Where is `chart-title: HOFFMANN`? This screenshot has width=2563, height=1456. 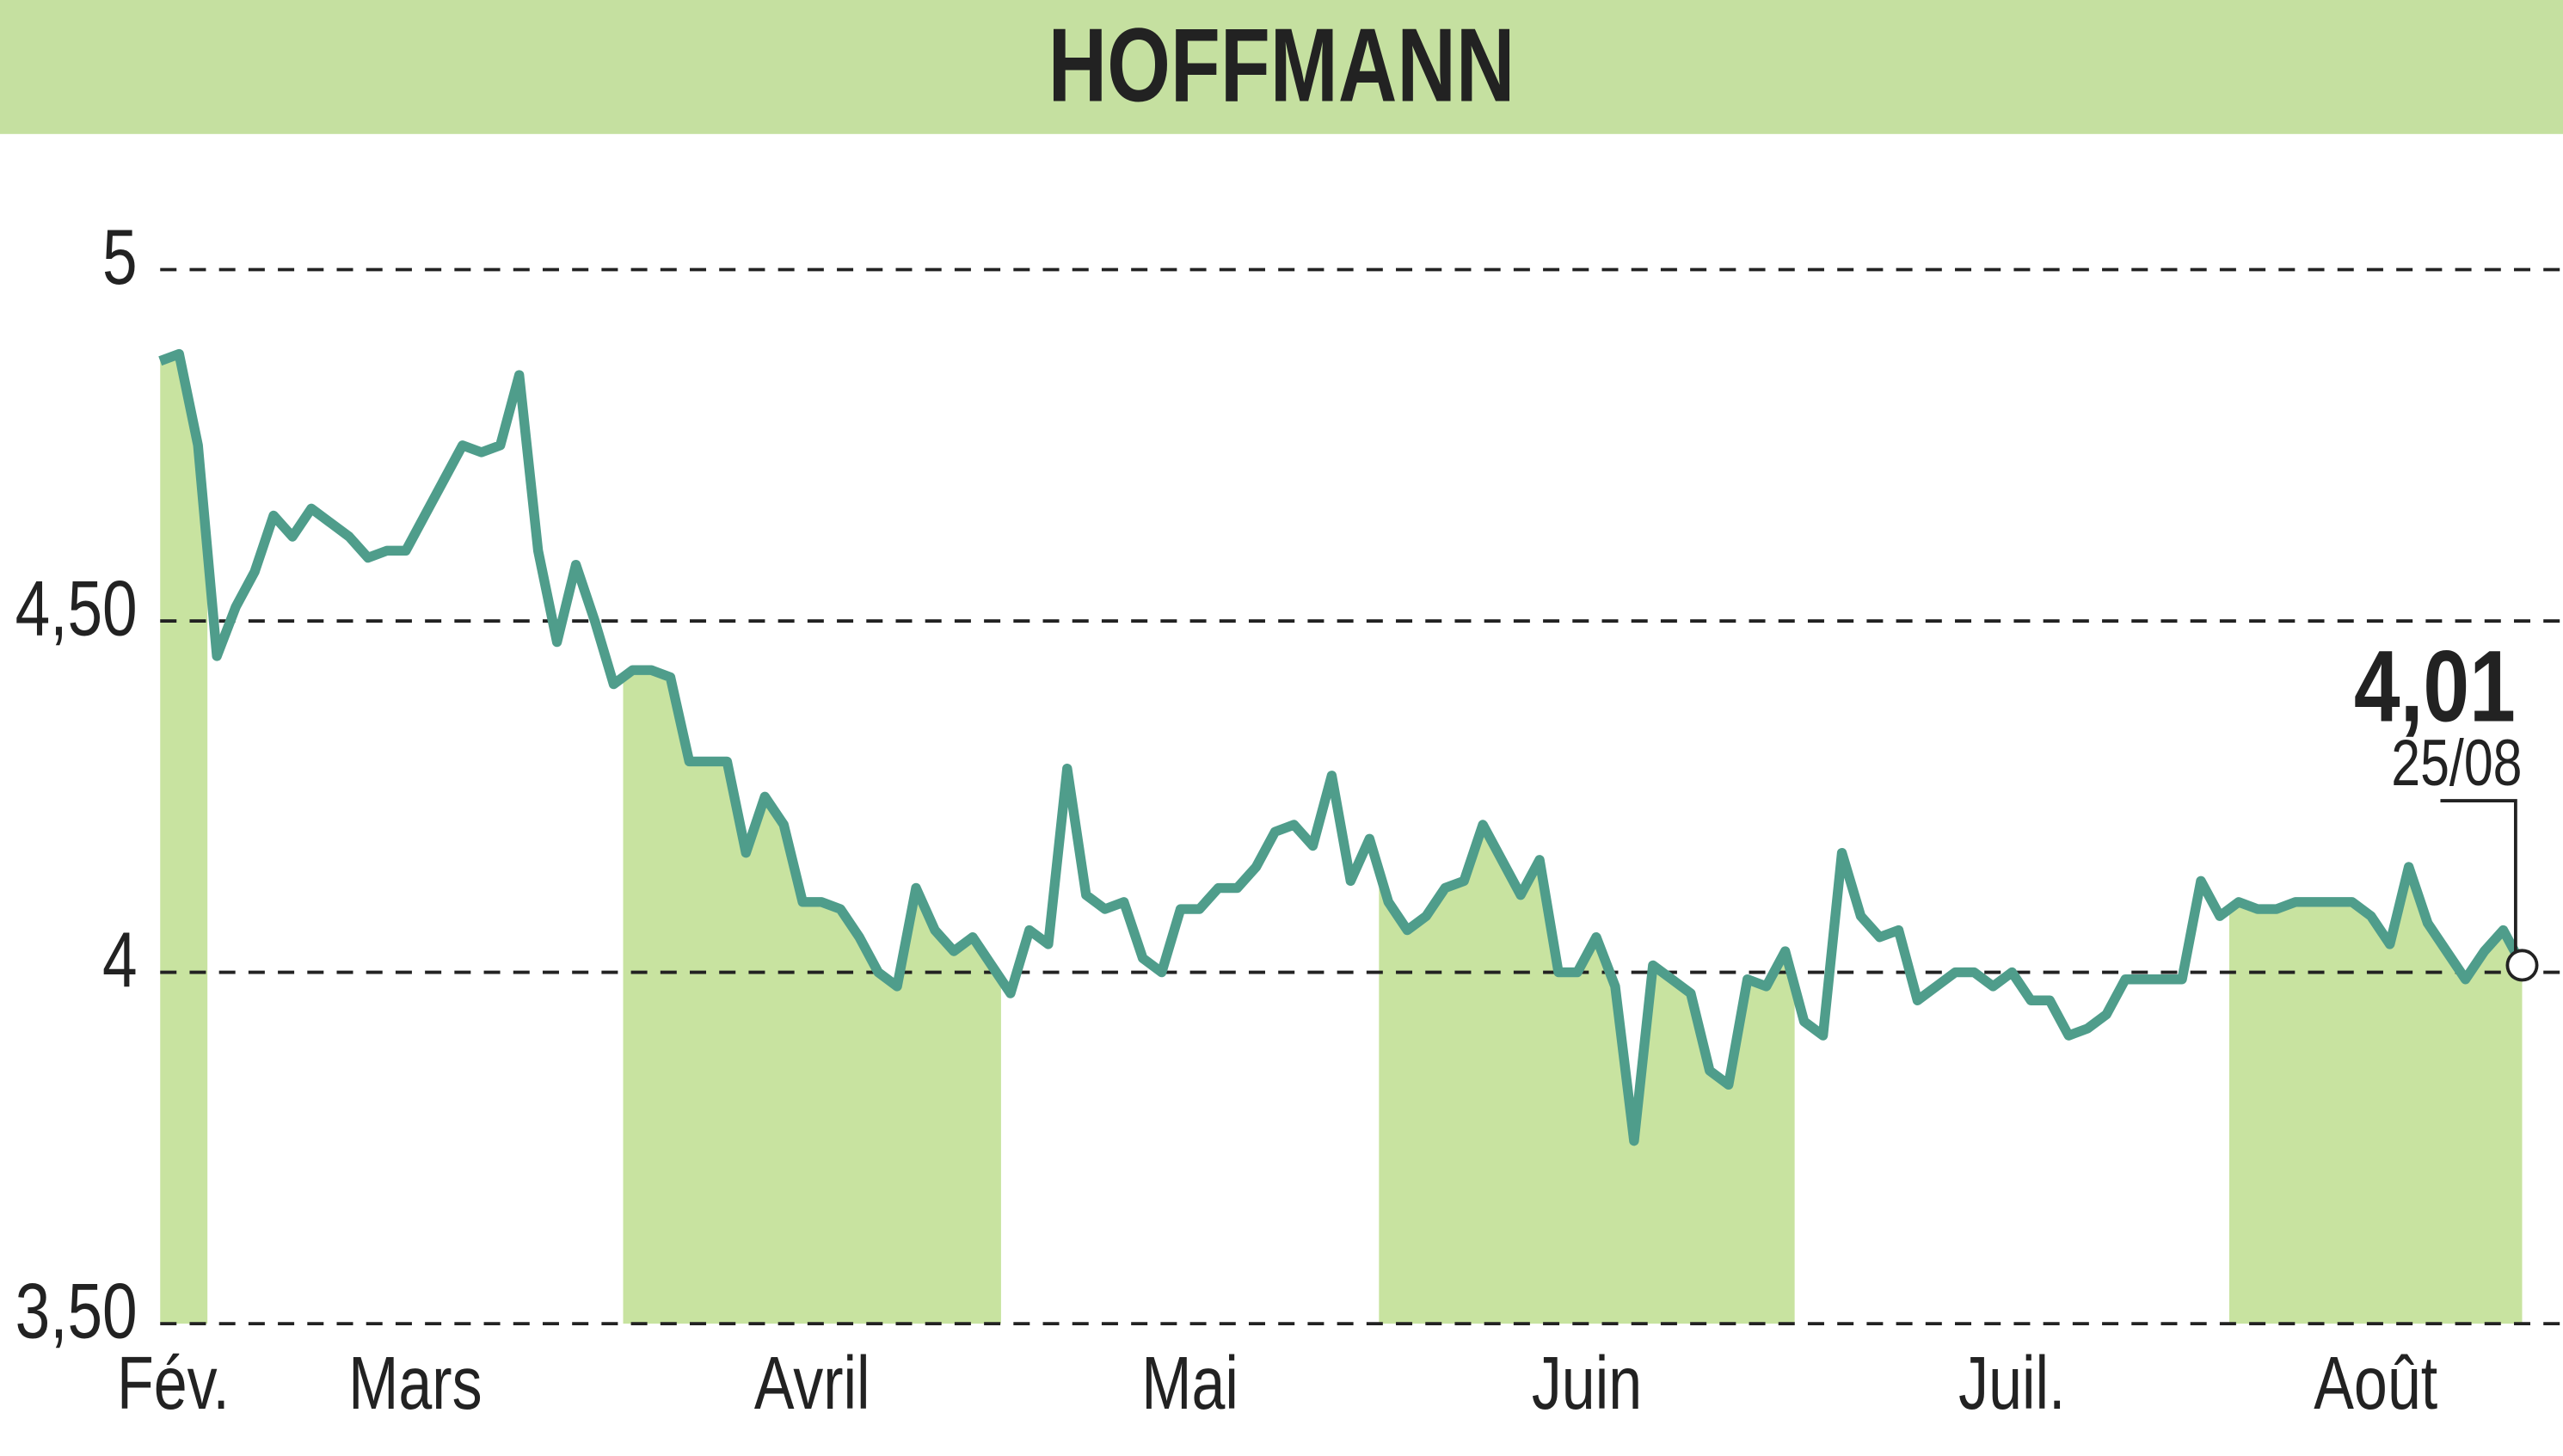 chart-title: HOFFMANN is located at coordinates (1281, 65).